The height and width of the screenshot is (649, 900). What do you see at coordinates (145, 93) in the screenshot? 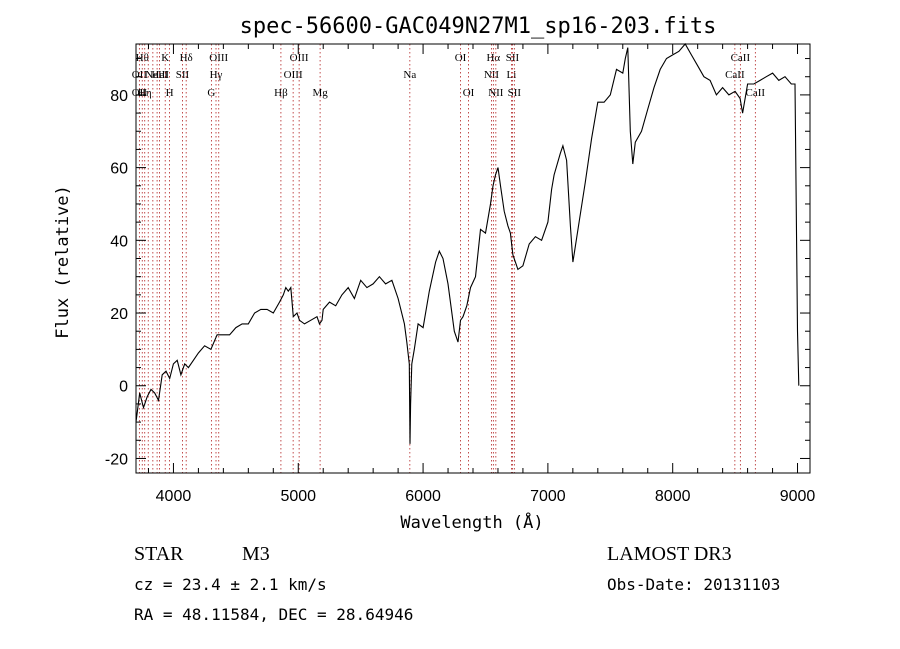
I see `spectral-line-label: Hη` at bounding box center [145, 93].